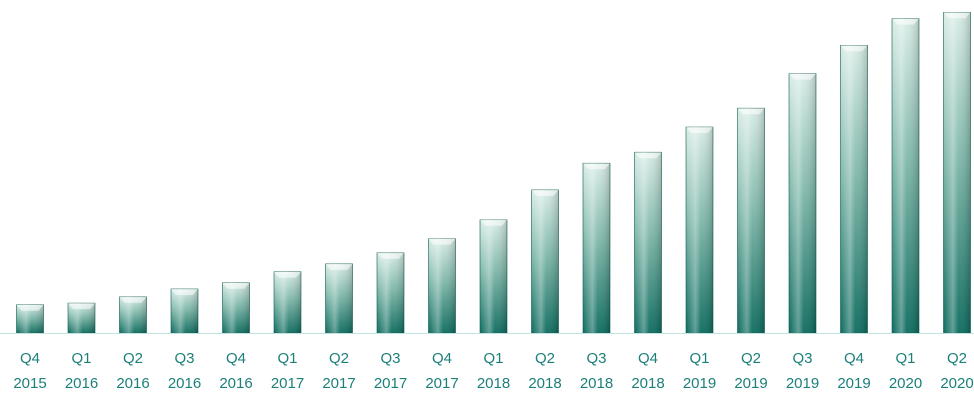 This screenshot has width=974, height=402. Describe the element at coordinates (956, 383) in the screenshot. I see `tick-year: 2020` at that location.